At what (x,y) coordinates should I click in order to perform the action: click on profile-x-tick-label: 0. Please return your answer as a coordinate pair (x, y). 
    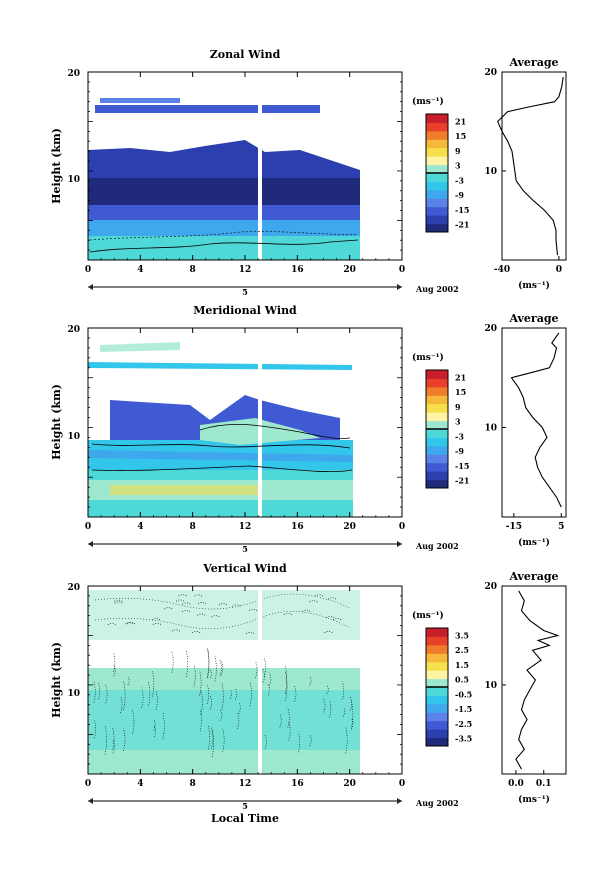
    Looking at the image, I should click on (559, 270).